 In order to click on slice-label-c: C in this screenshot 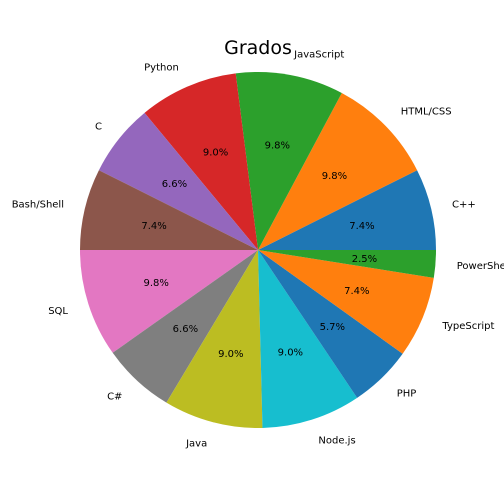, I will do `click(98, 126)`.